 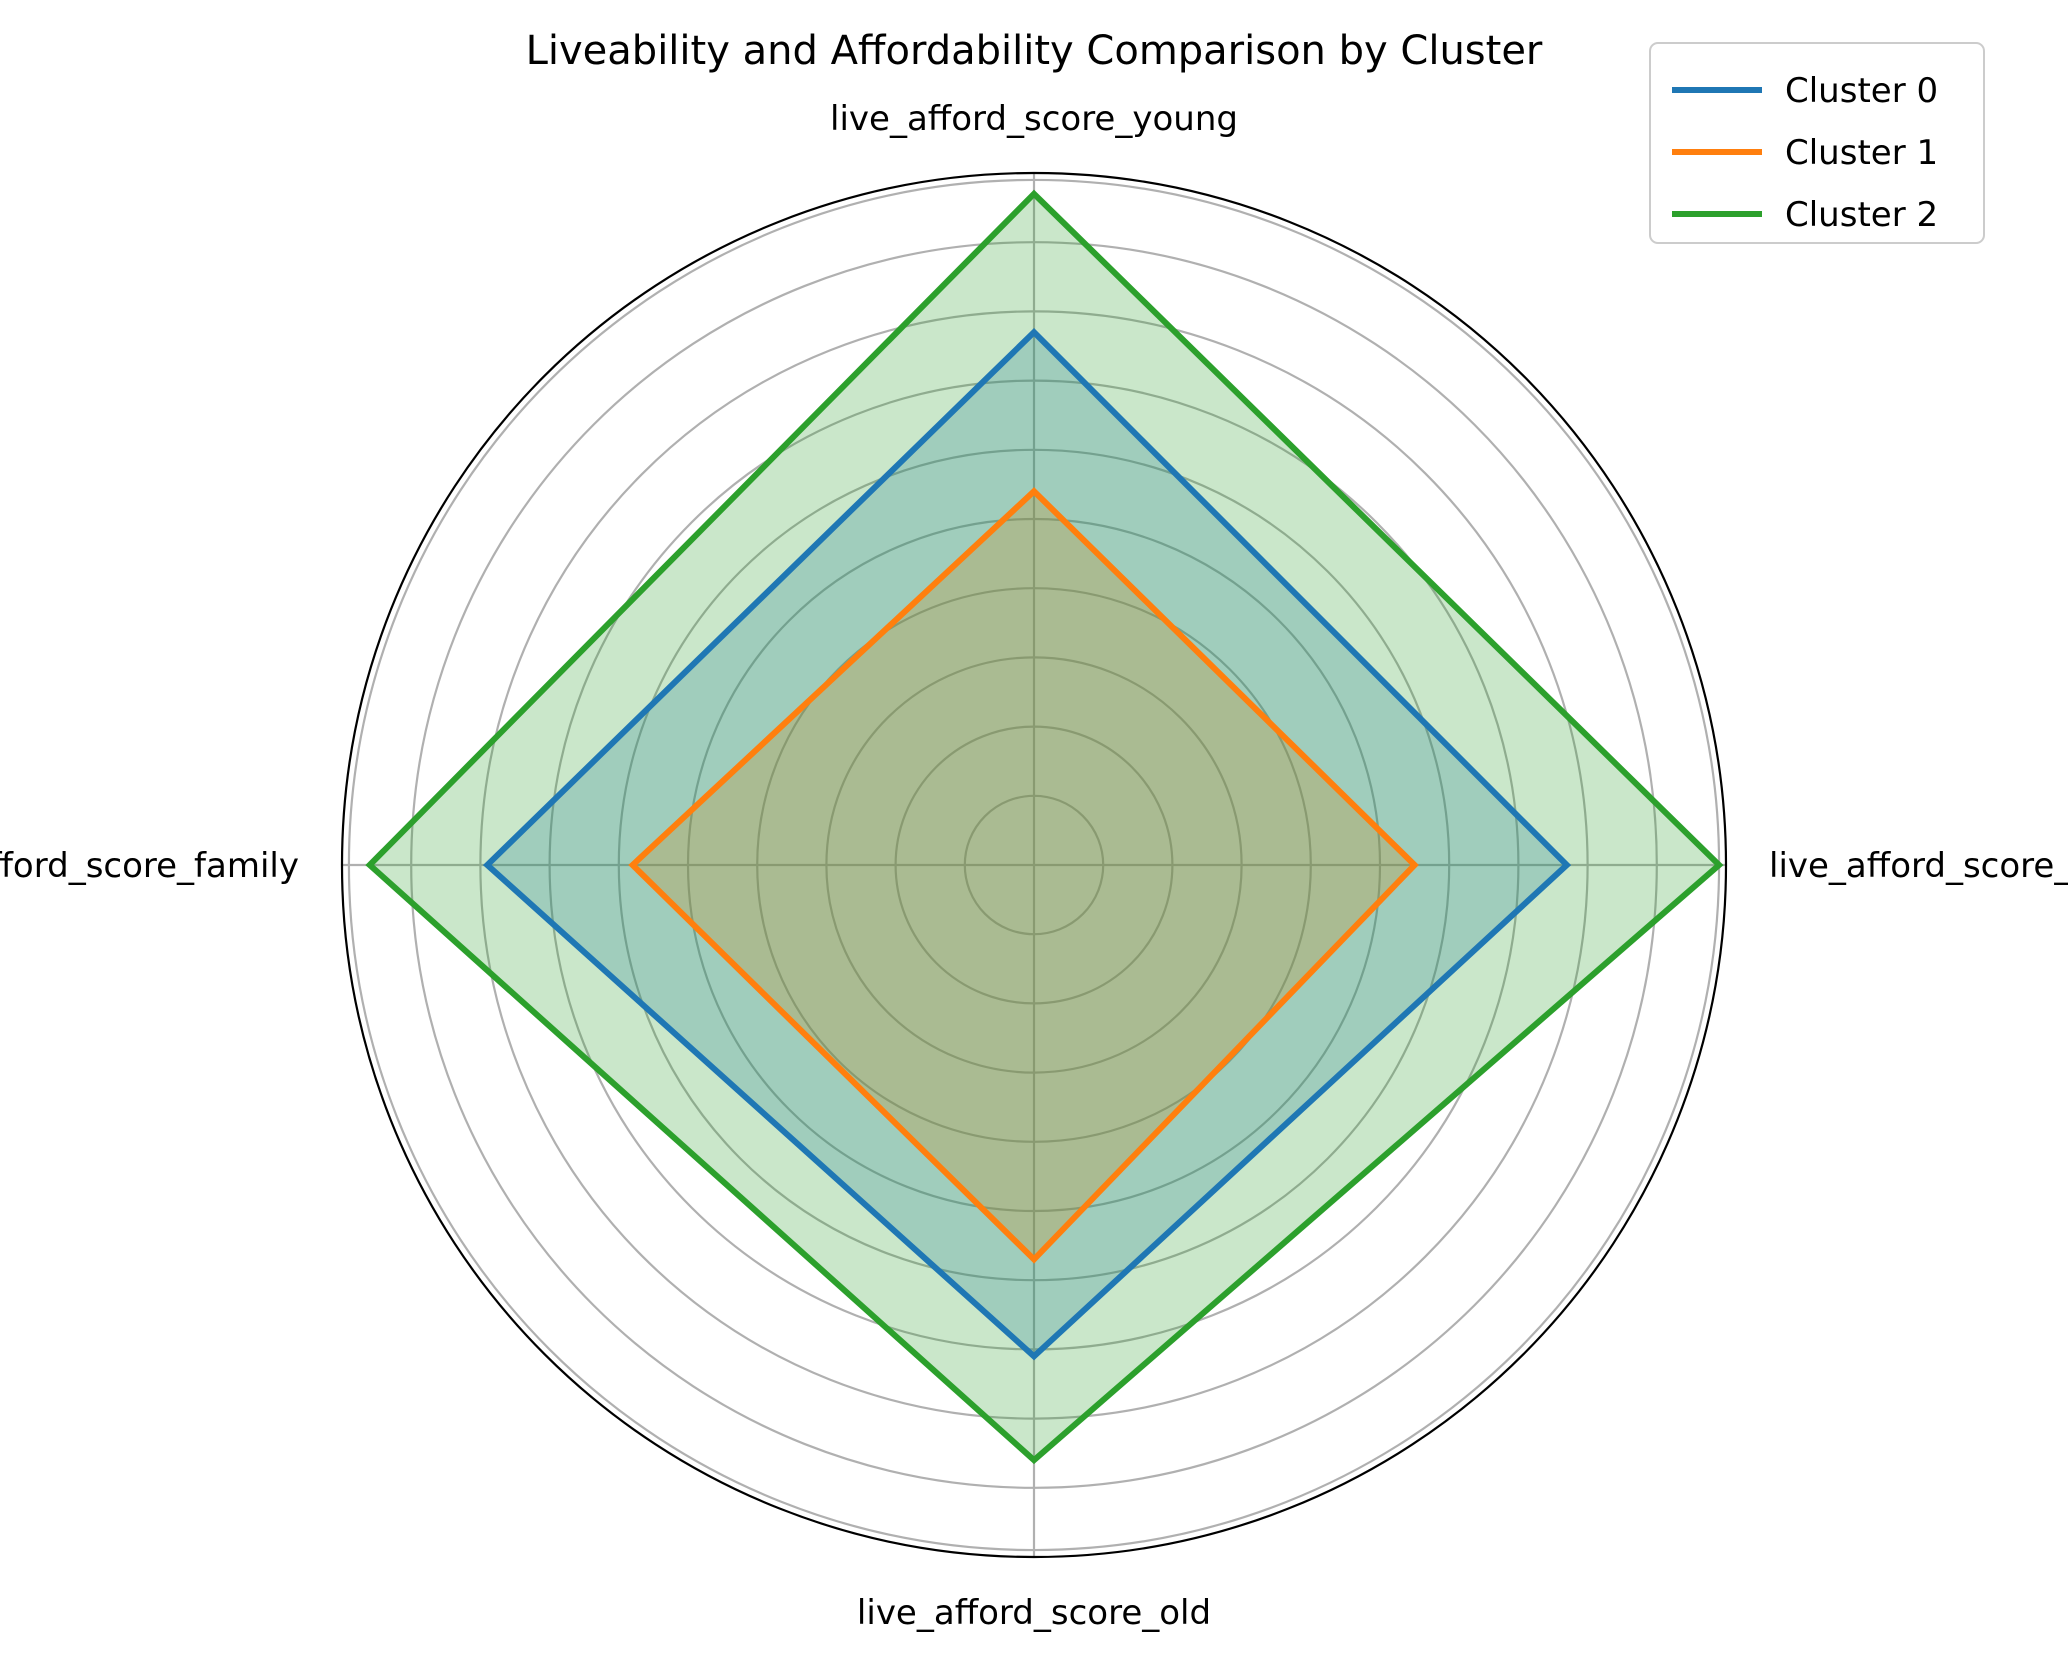 I want to click on axis-label-live_afford_score_young: live_afford_score_young, so click(x=1034, y=119).